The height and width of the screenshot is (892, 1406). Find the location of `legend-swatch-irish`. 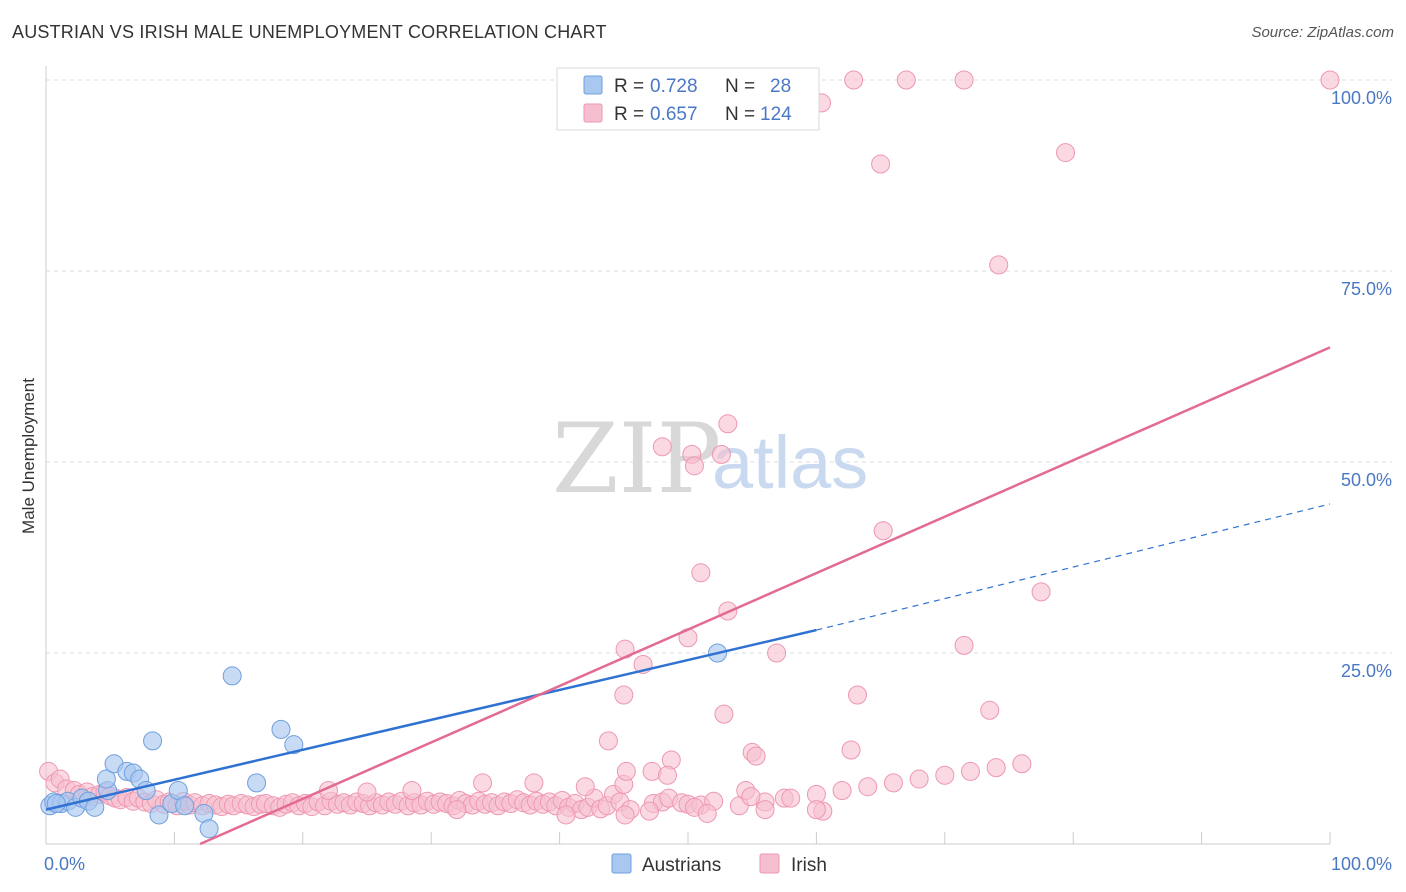

legend-swatch-irish is located at coordinates (593, 113).